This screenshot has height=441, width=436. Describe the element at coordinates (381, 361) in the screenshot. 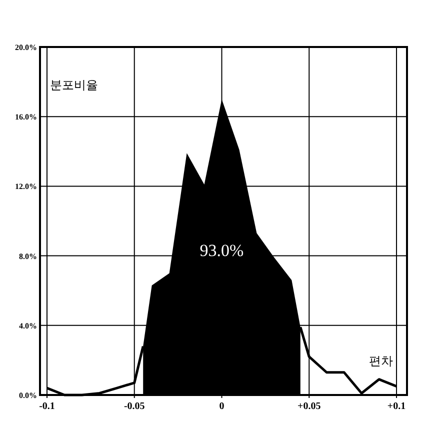

I see `x-axis-title: 편차` at that location.